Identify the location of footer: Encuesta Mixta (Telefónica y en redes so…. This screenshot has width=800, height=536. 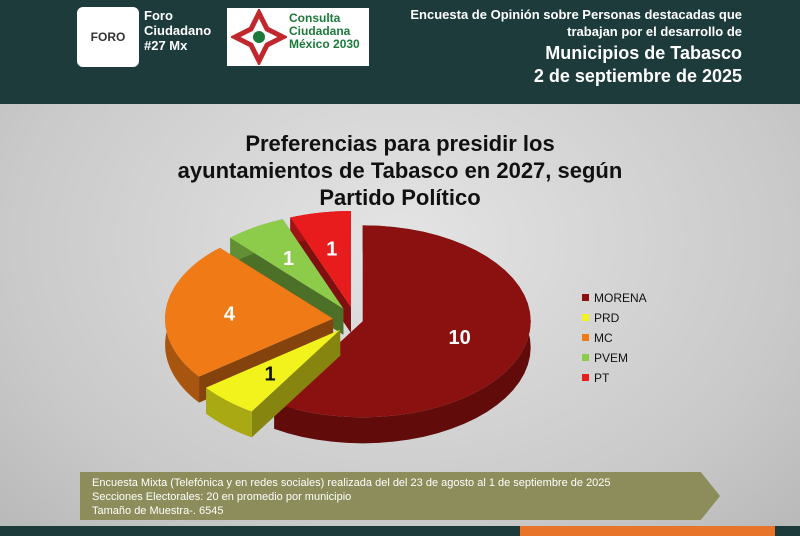
(400, 496).